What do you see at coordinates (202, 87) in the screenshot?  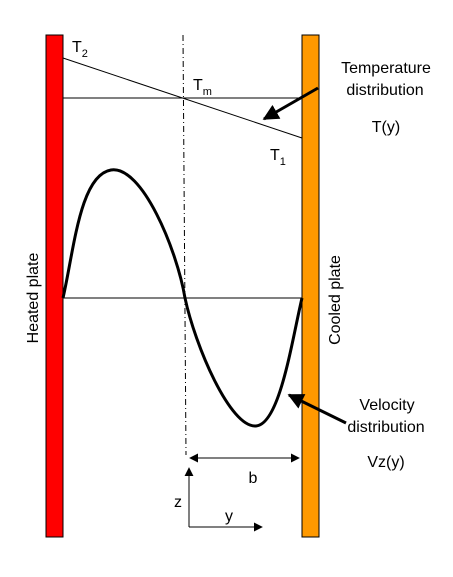 I see `tm-label: Tm` at bounding box center [202, 87].